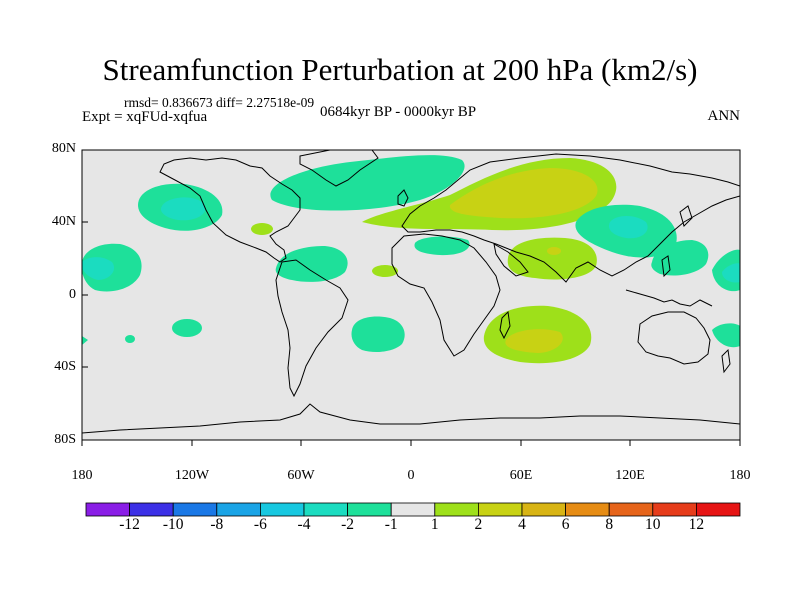 This screenshot has height=600, width=800. I want to click on coast-indonesia, so click(669, 298).